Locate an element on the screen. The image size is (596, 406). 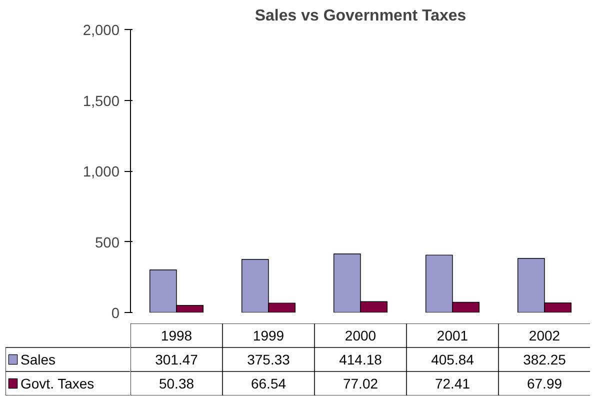
y-tick-label: 500 is located at coordinates (107, 243).